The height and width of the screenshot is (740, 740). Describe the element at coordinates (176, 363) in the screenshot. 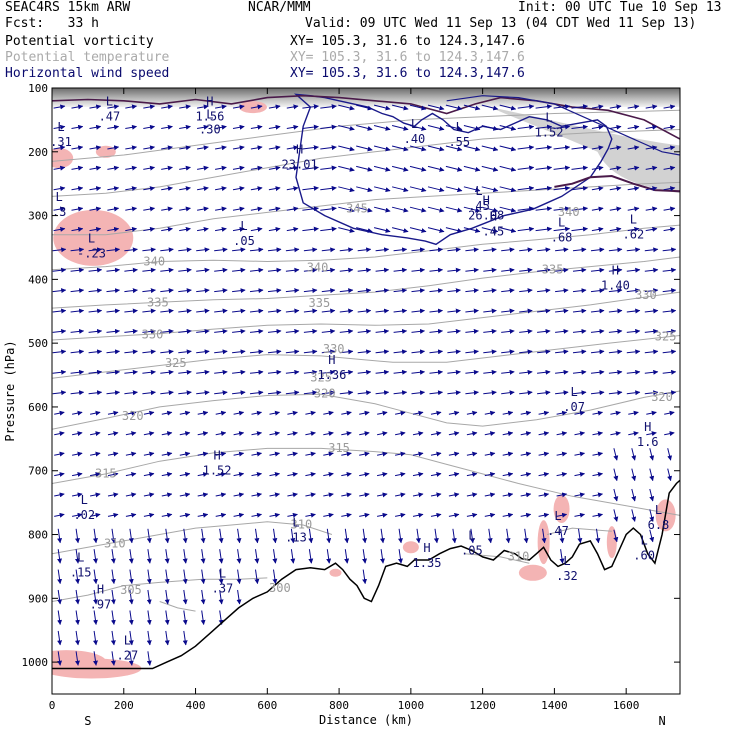

I see `theta-label: 325` at that location.